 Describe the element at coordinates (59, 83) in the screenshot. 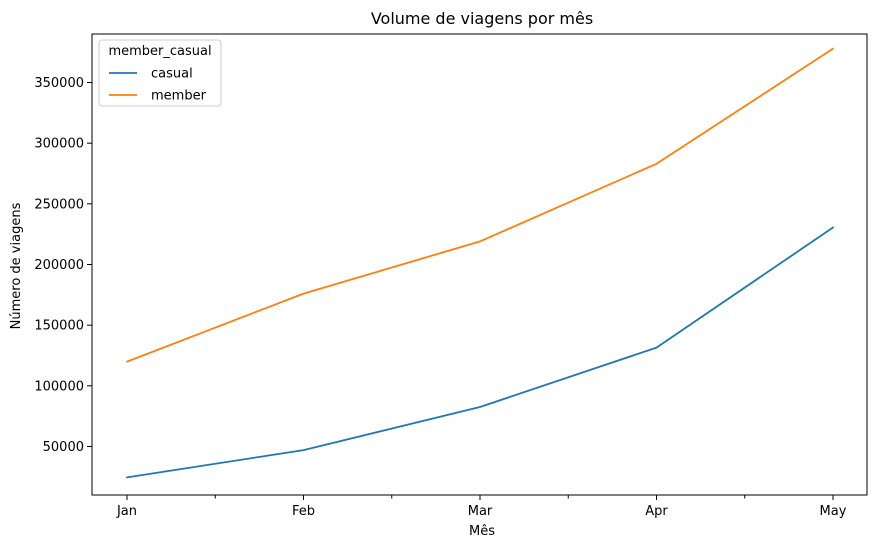

I see `y-tick-label: 350000` at that location.